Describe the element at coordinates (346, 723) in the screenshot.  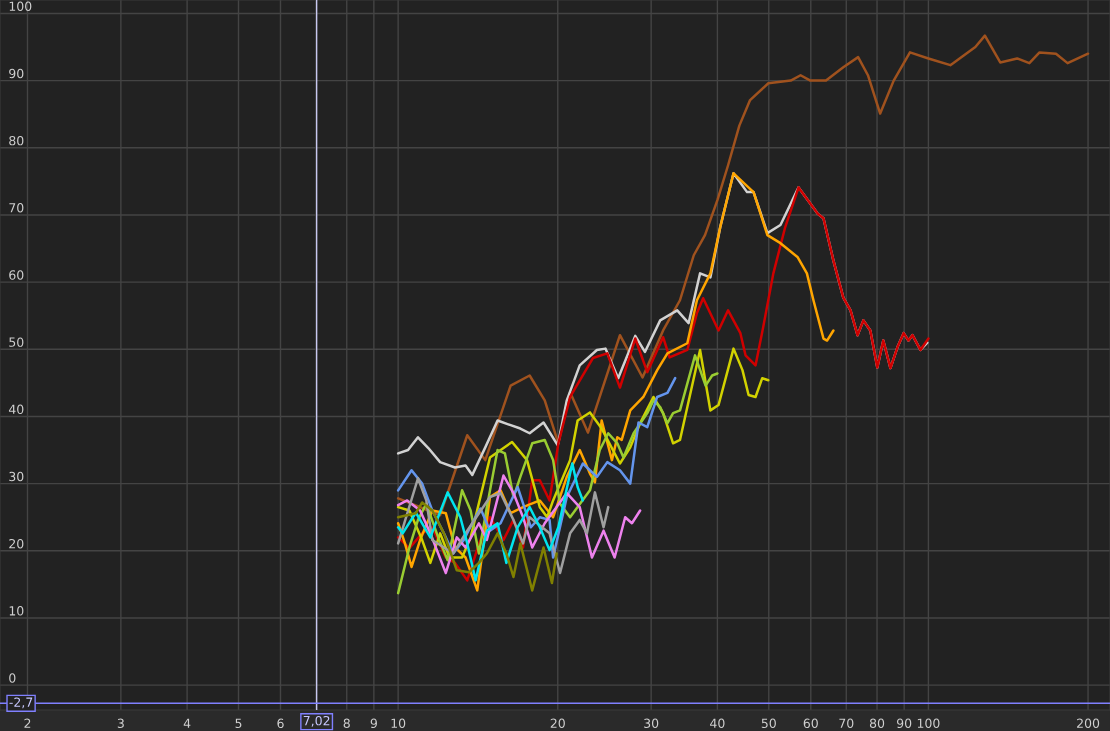
I see `x-tick-label: 8` at that location.